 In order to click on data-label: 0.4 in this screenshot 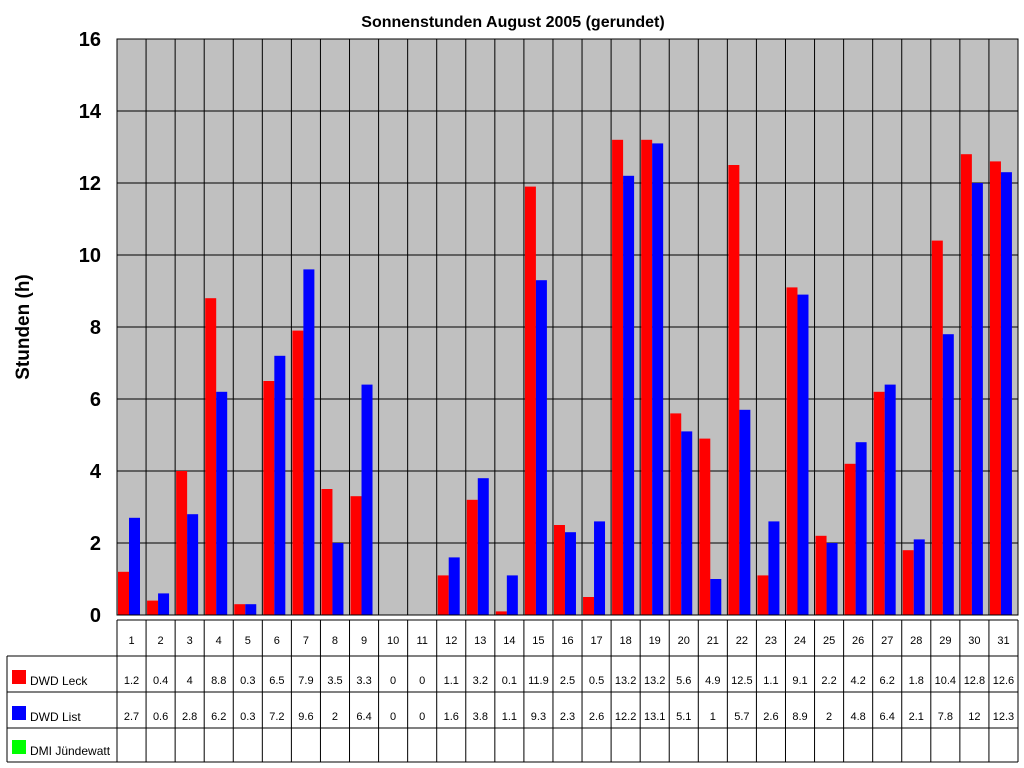, I will do `click(160, 681)`.